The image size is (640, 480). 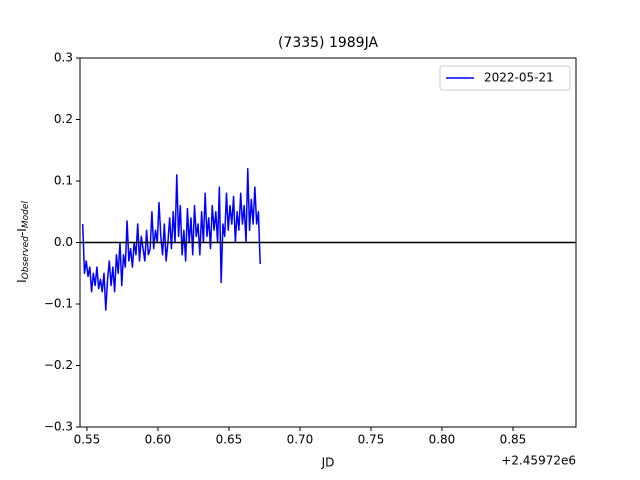 What do you see at coordinates (58, 365) in the screenshot?
I see `y-tick-label: −0.2` at bounding box center [58, 365].